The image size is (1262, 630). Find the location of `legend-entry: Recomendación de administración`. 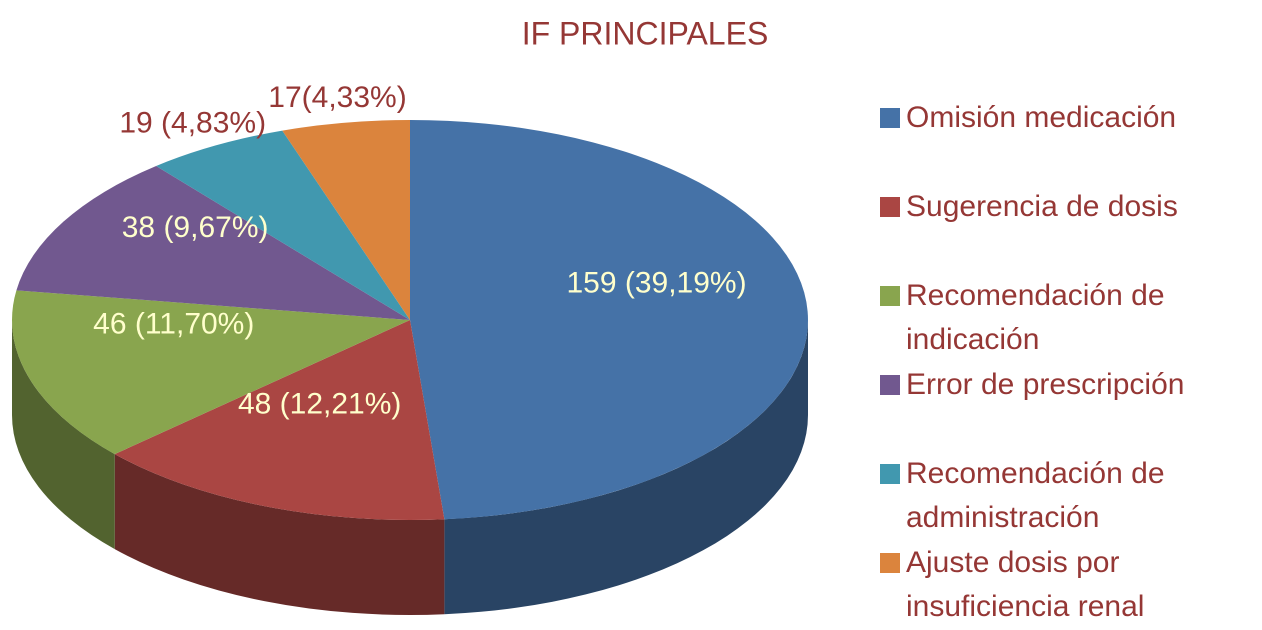

legend-entry: Recomendación de administración is located at coordinates (1066, 496).